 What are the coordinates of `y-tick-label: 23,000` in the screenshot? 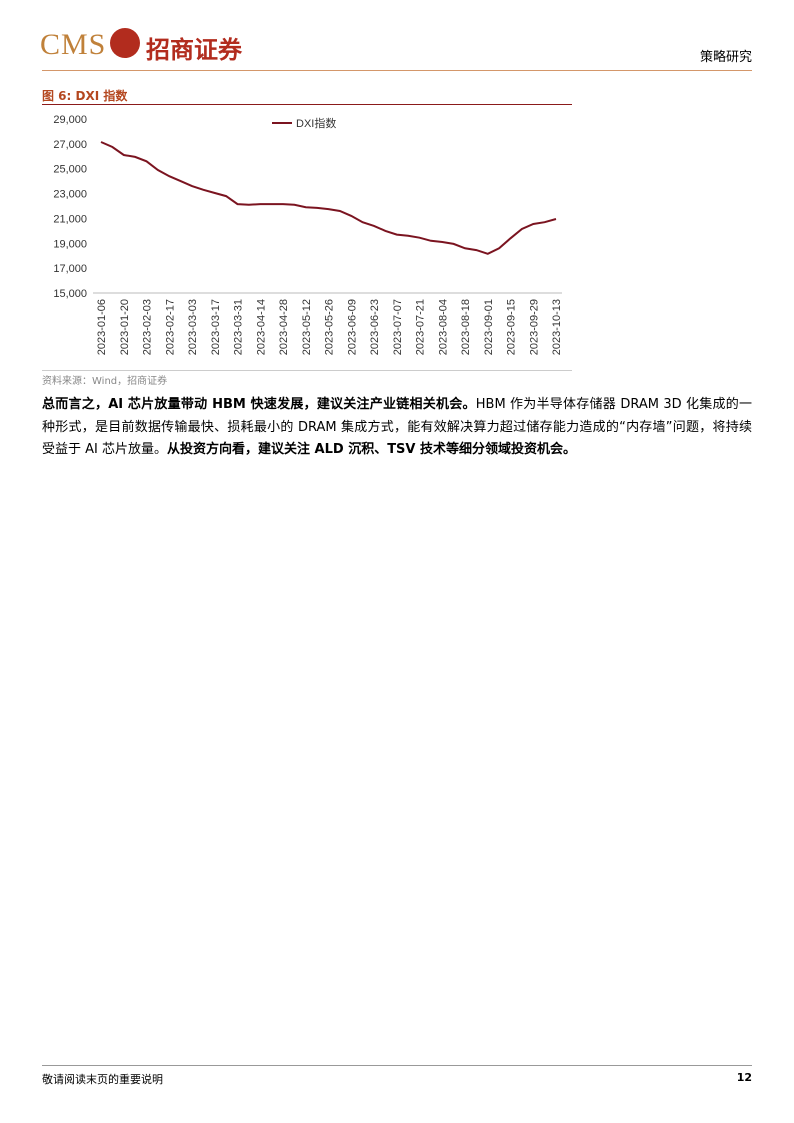 It's located at (70, 195).